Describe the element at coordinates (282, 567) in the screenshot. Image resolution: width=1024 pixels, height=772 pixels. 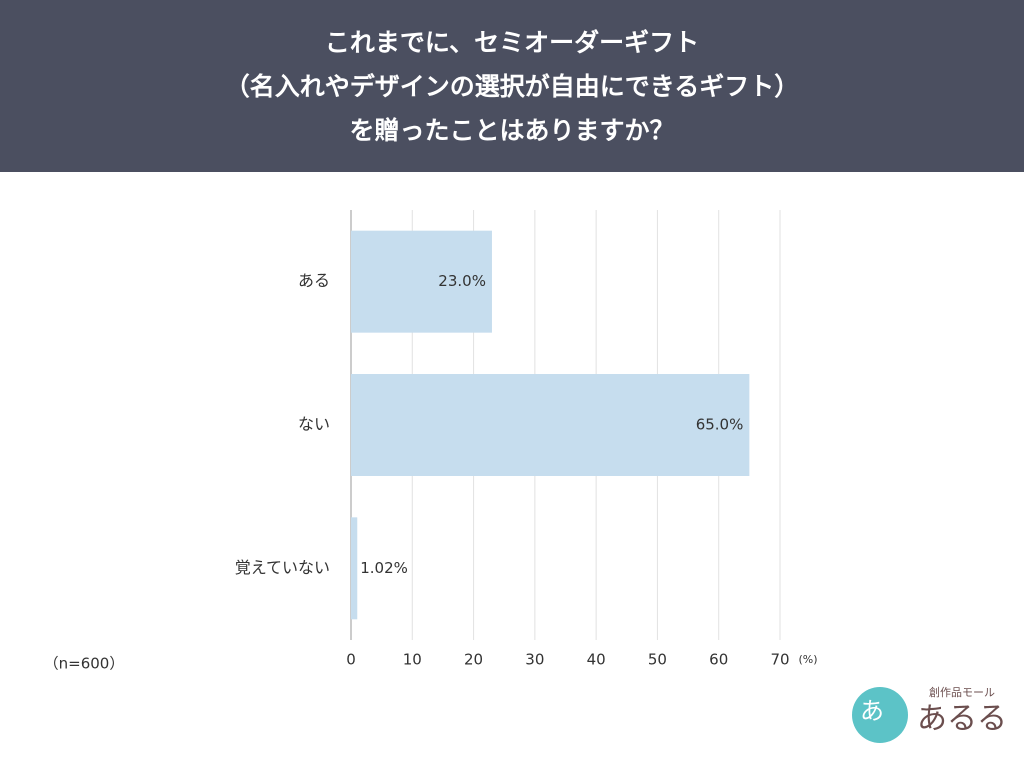
I see `y-tick-label: 覚えていない` at that location.